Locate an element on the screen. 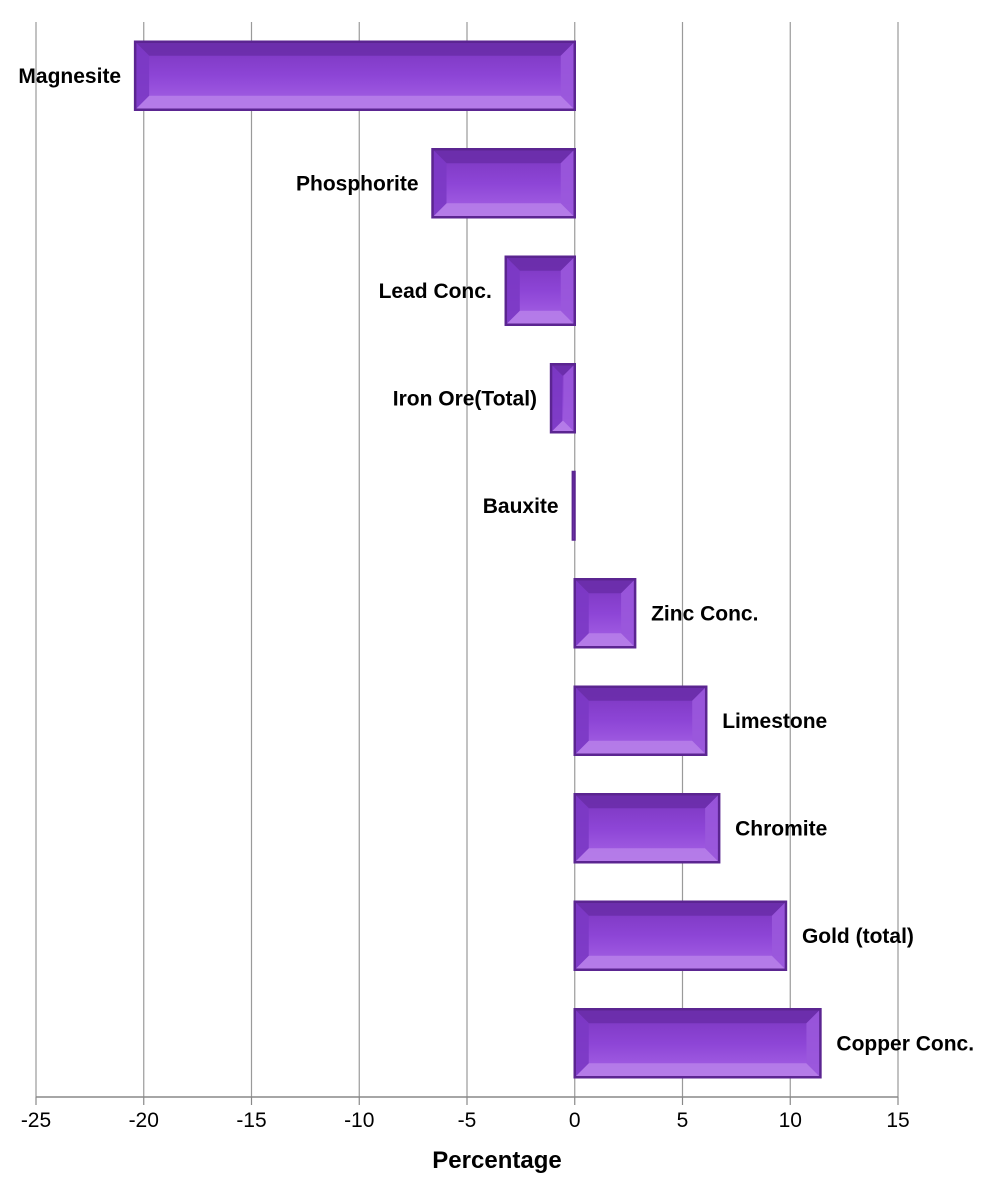 This screenshot has height=1188, width=987. x-tick-label: 15 is located at coordinates (897, 1120).